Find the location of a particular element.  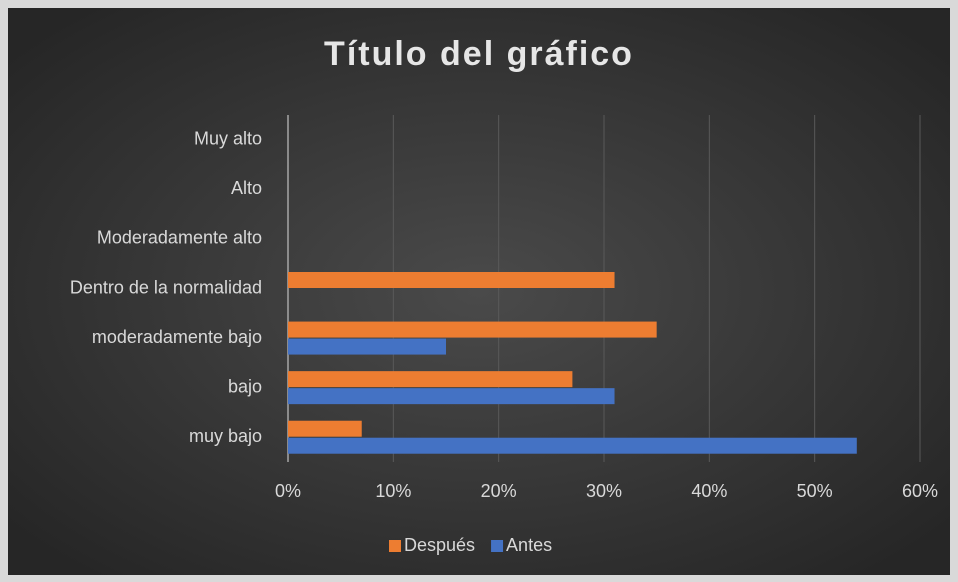

x-tick-label: 20% is located at coordinates (499, 491).